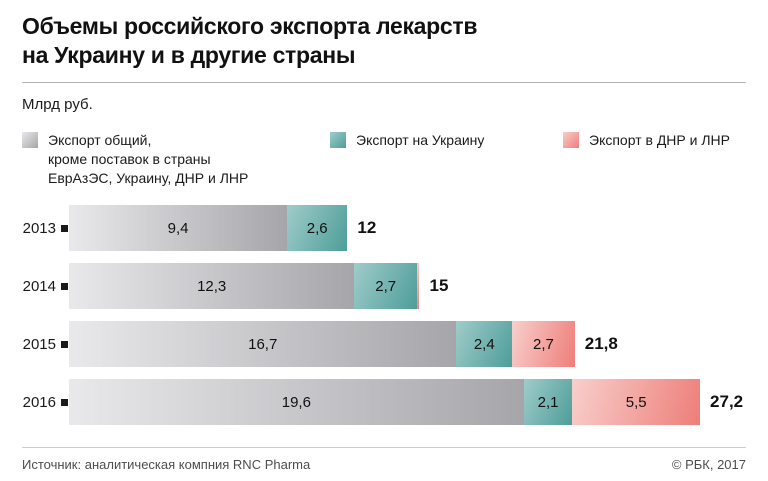  Describe the element at coordinates (708, 464) in the screenshot. I see `copyright-note: © РБК, 2017` at that location.